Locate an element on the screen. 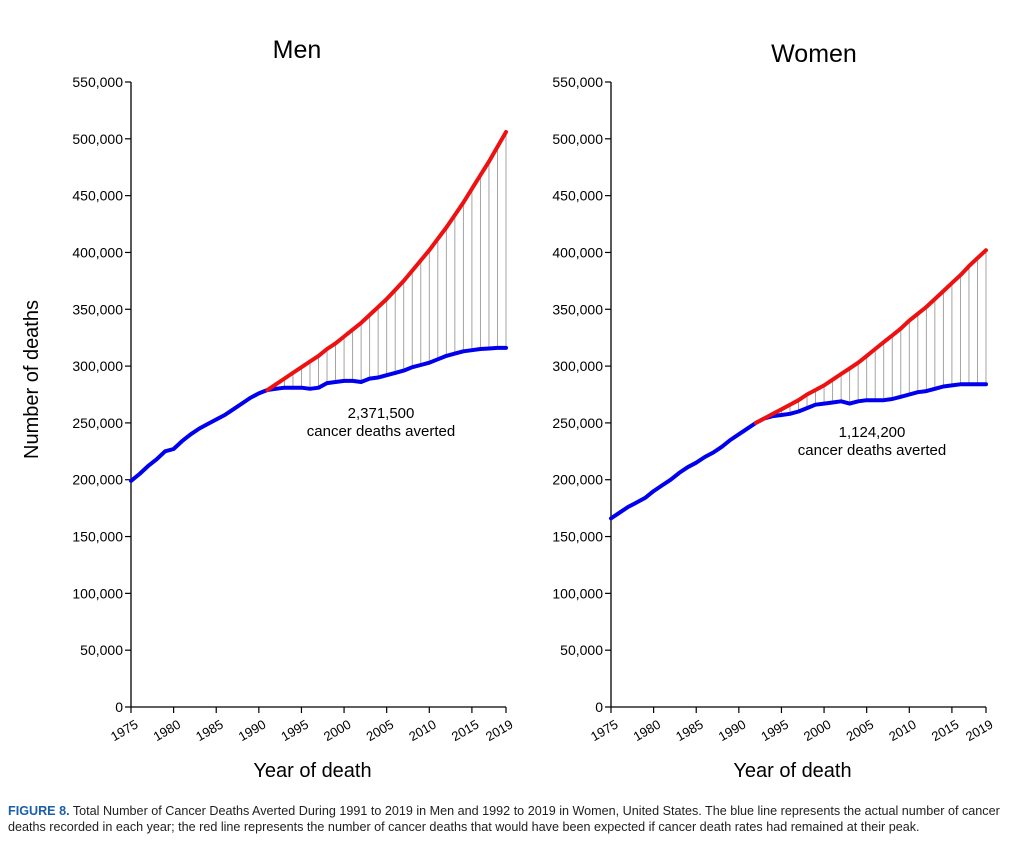  chart-title: Women is located at coordinates (814, 54).